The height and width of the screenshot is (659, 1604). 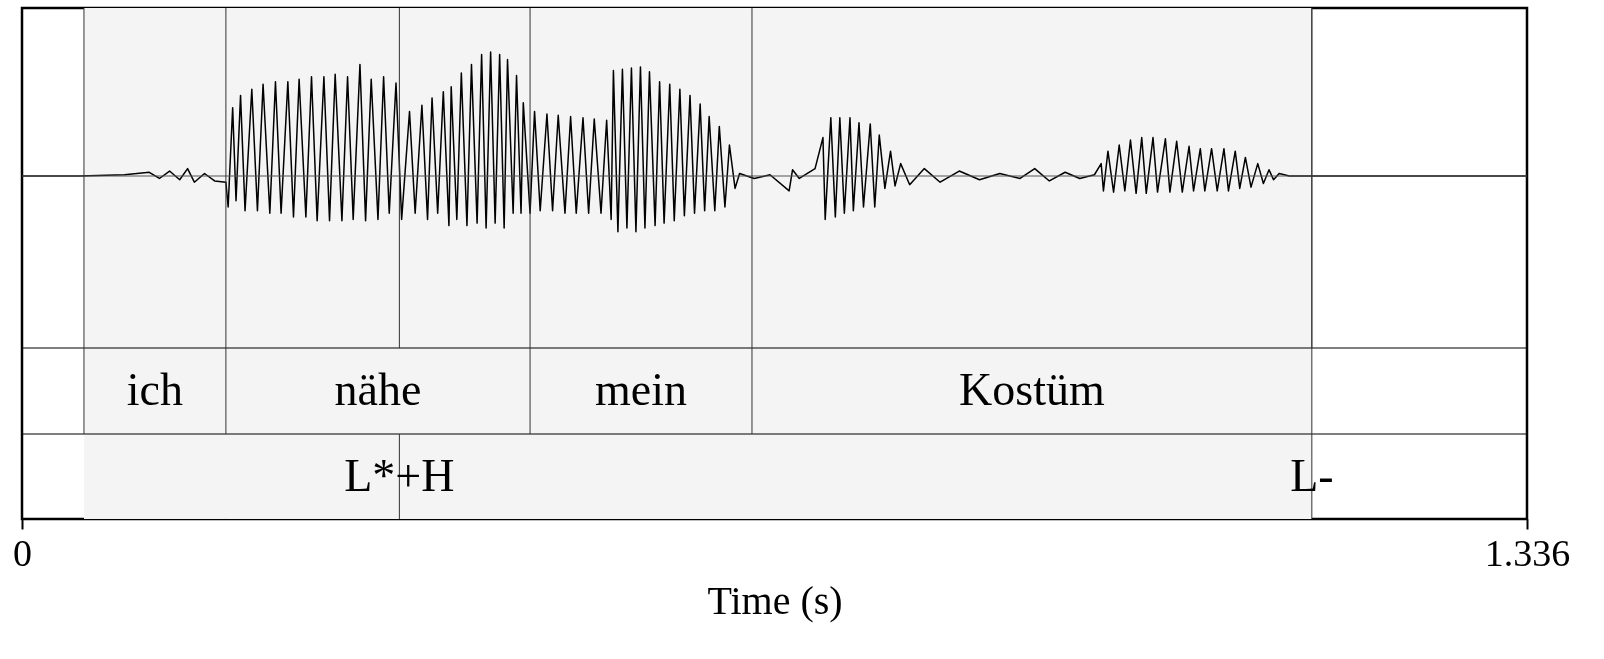 What do you see at coordinates (775, 600) in the screenshot?
I see `x-axis-title: Time (s)` at bounding box center [775, 600].